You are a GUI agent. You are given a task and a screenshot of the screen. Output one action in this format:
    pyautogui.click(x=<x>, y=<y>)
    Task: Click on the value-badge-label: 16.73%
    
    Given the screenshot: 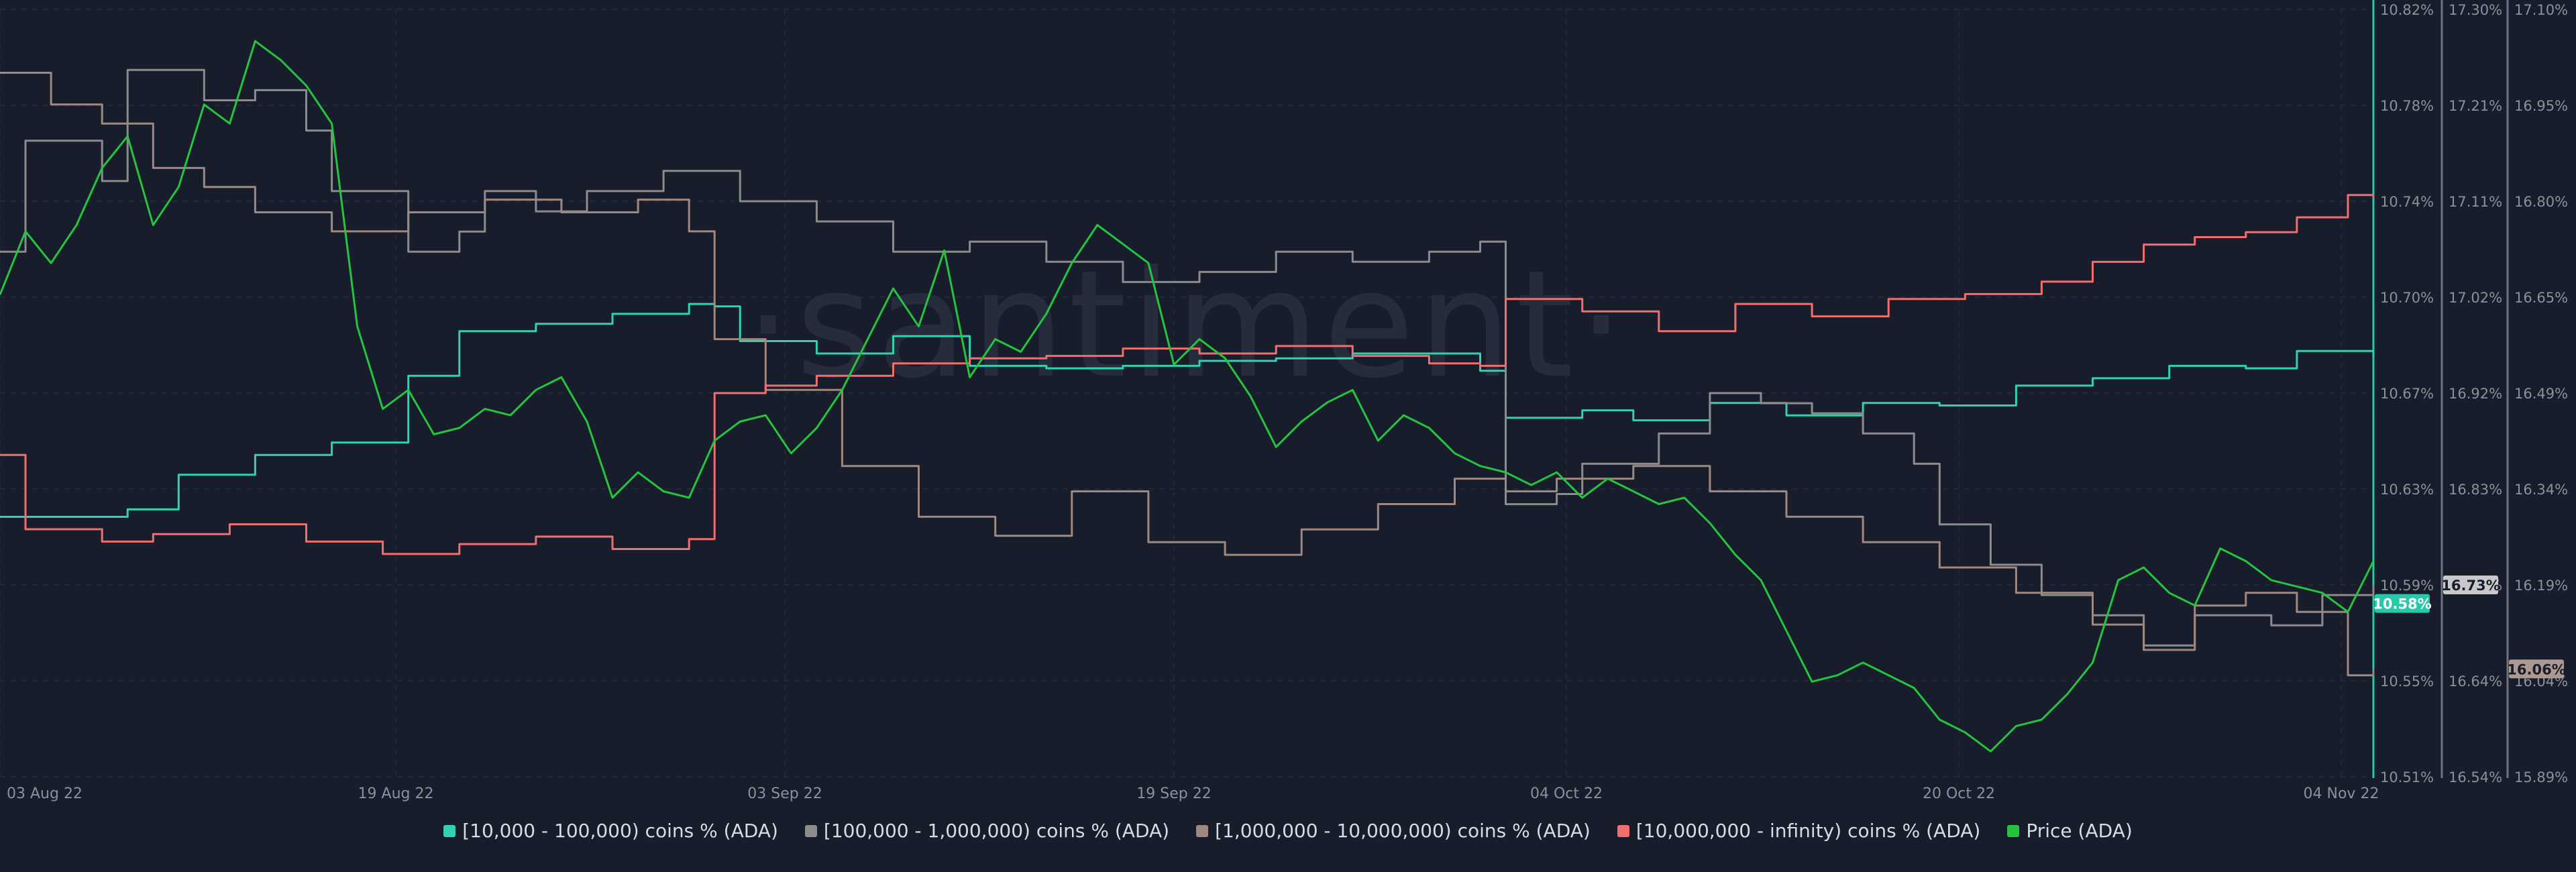 What is the action you would take?
    pyautogui.click(x=2470, y=586)
    